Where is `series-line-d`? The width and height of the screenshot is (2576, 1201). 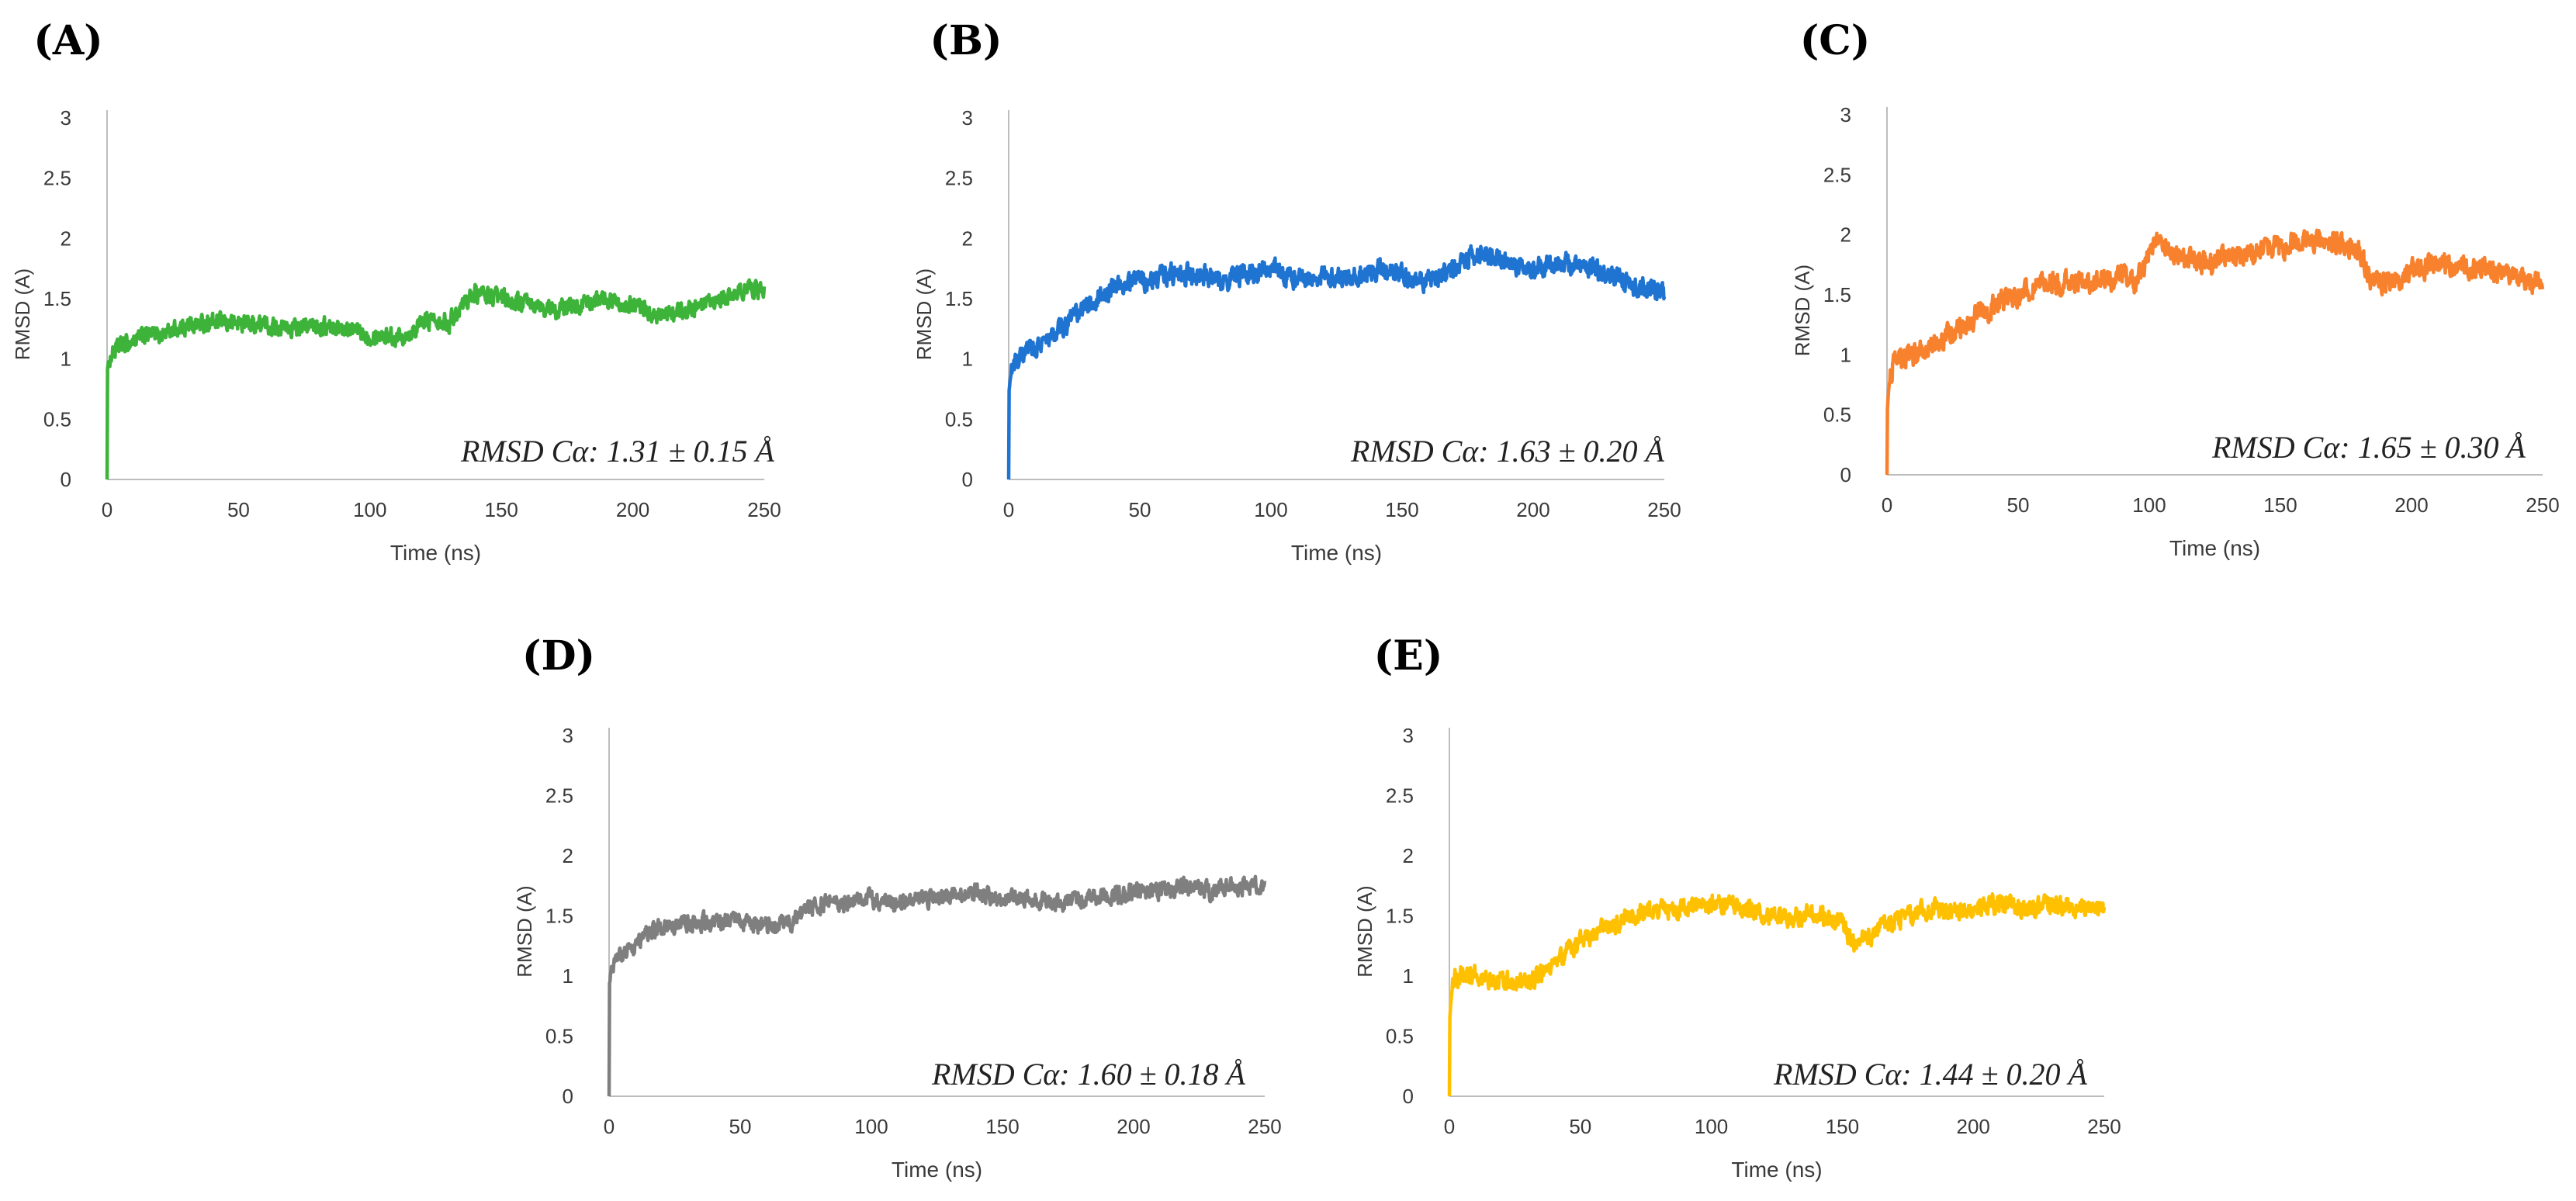
series-line-d is located at coordinates (937, 985).